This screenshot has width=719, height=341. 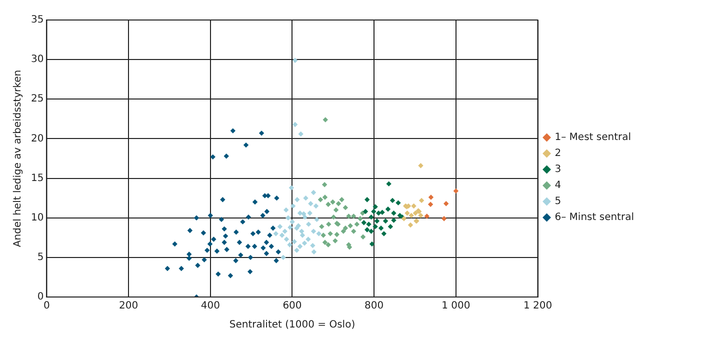 What do you see at coordinates (37, 20) in the screenshot?
I see `y-tick-label: 35` at bounding box center [37, 20].